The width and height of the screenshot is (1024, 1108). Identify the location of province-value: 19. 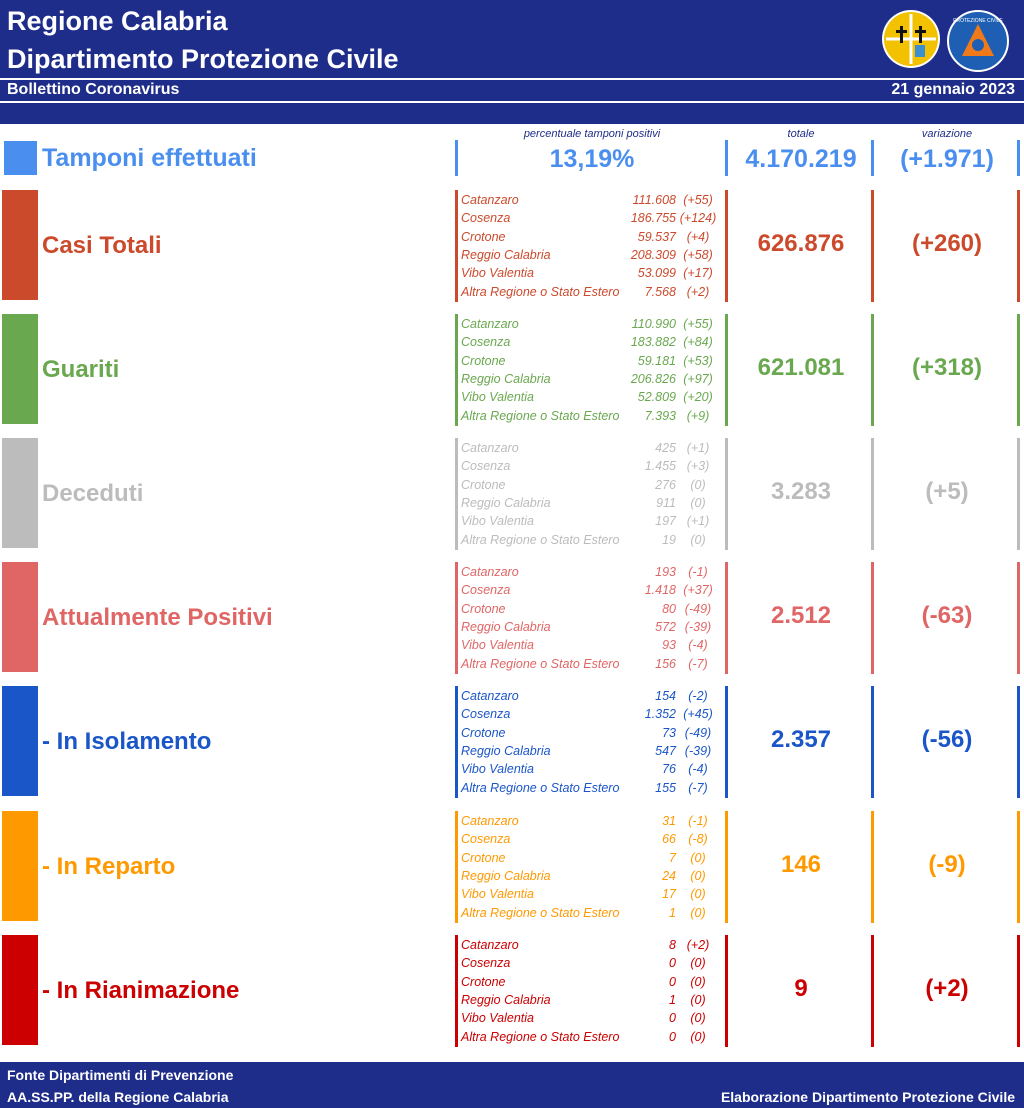
(669, 539).